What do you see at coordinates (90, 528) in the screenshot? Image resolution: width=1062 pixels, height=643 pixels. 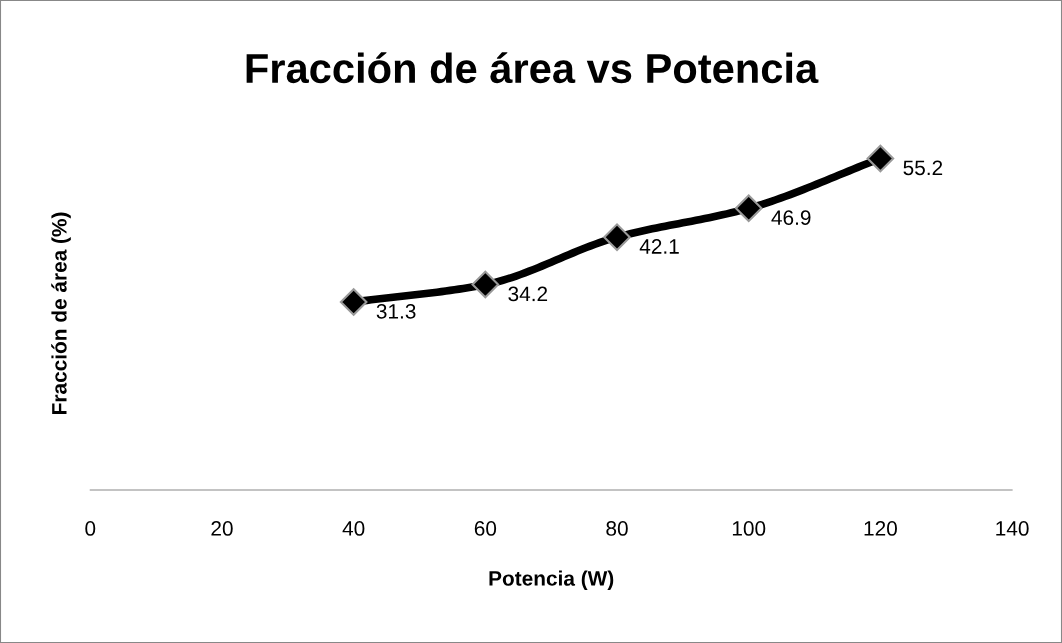 I see `x-tick-label: 0` at bounding box center [90, 528].